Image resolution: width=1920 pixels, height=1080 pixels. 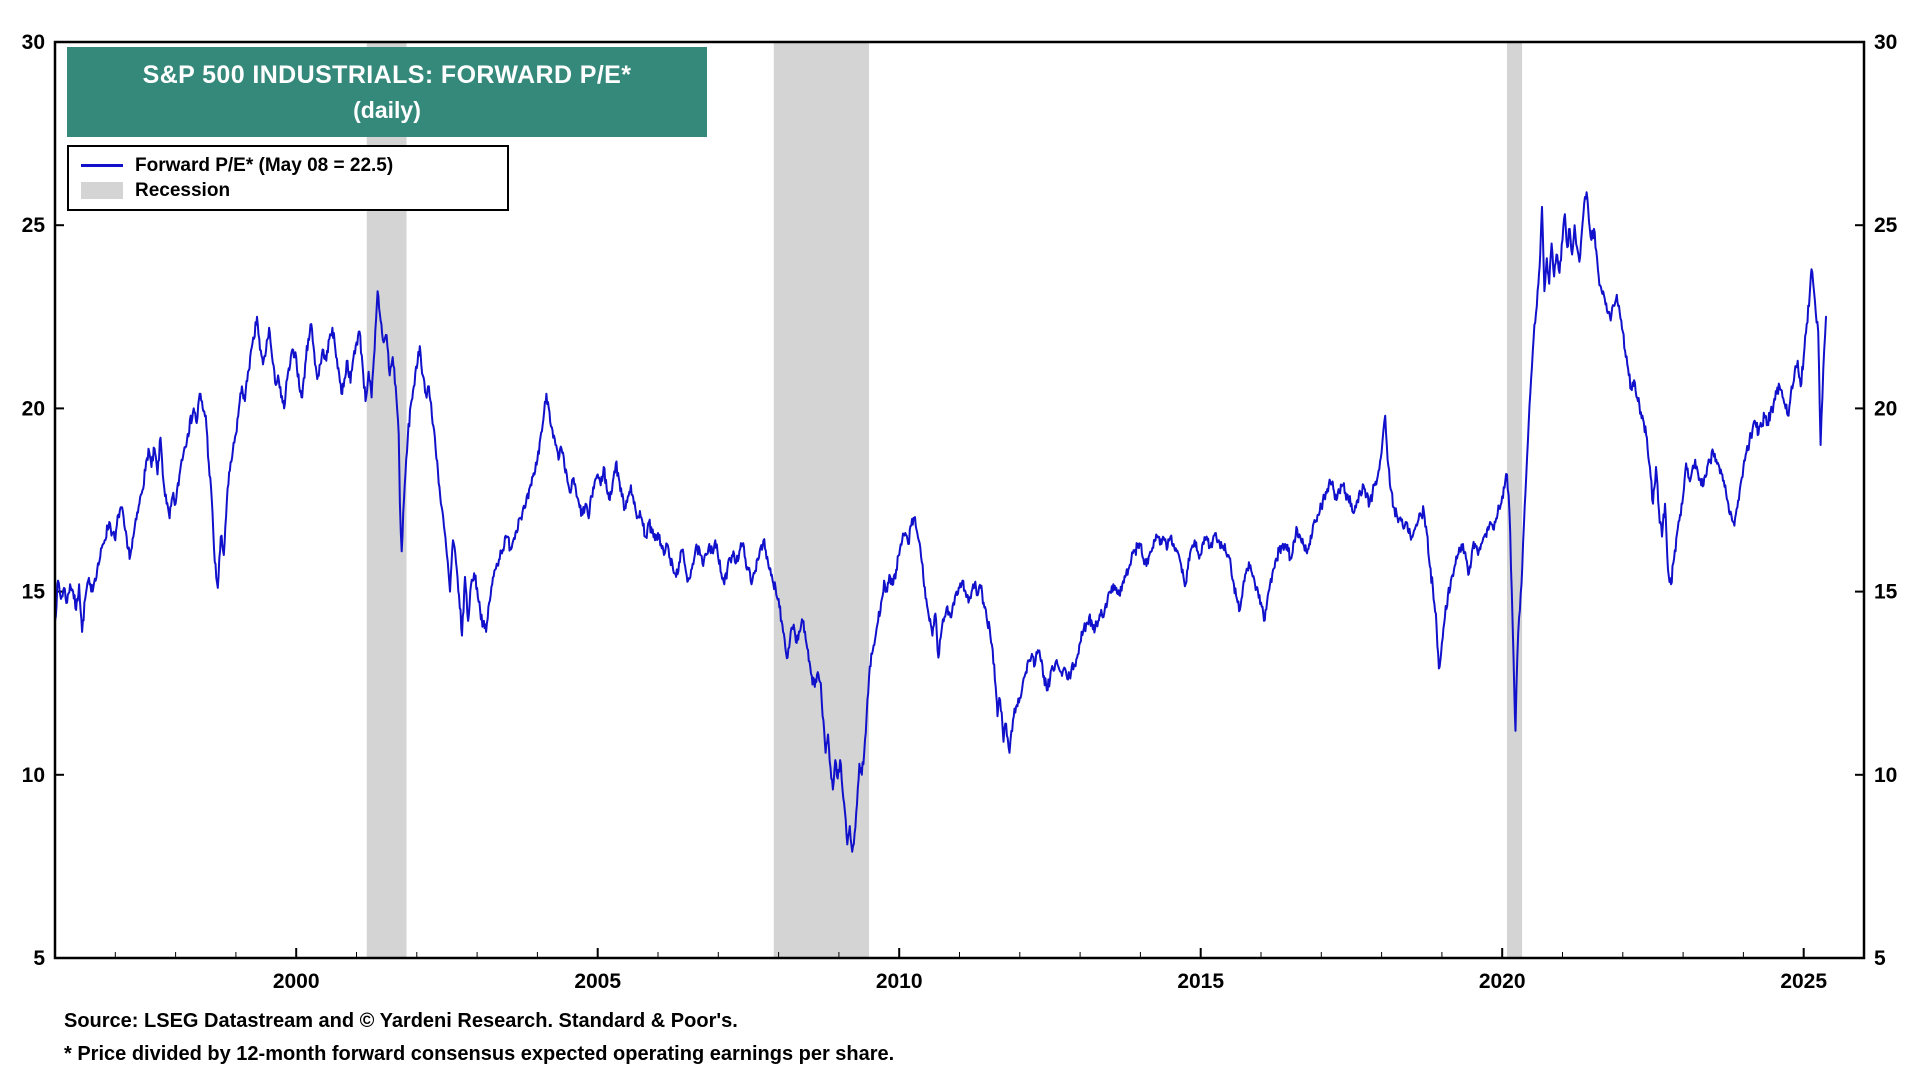 I want to click on y-tick-label-right: 25, so click(x=1886, y=225).